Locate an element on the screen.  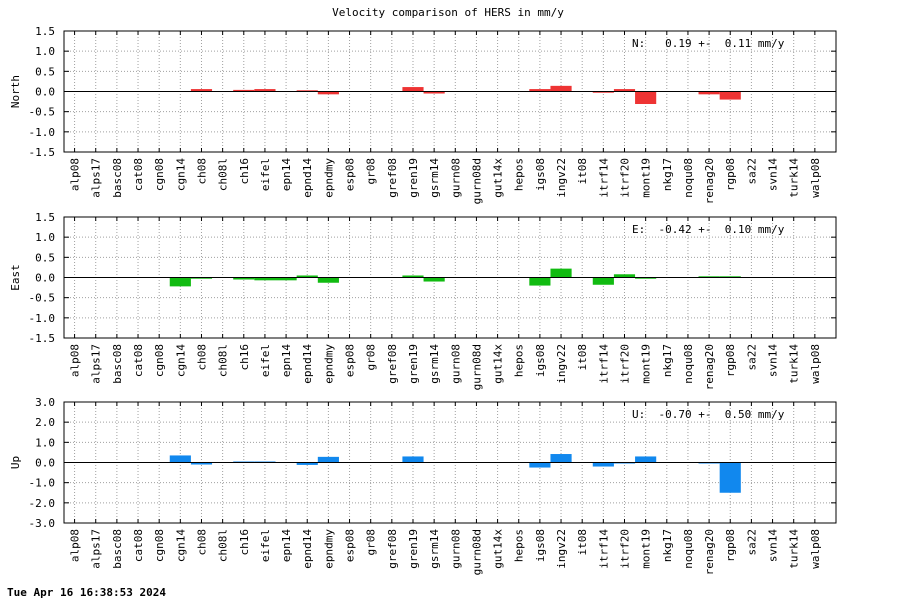
xtick-label: cgn14 is located at coordinates (180, 360).